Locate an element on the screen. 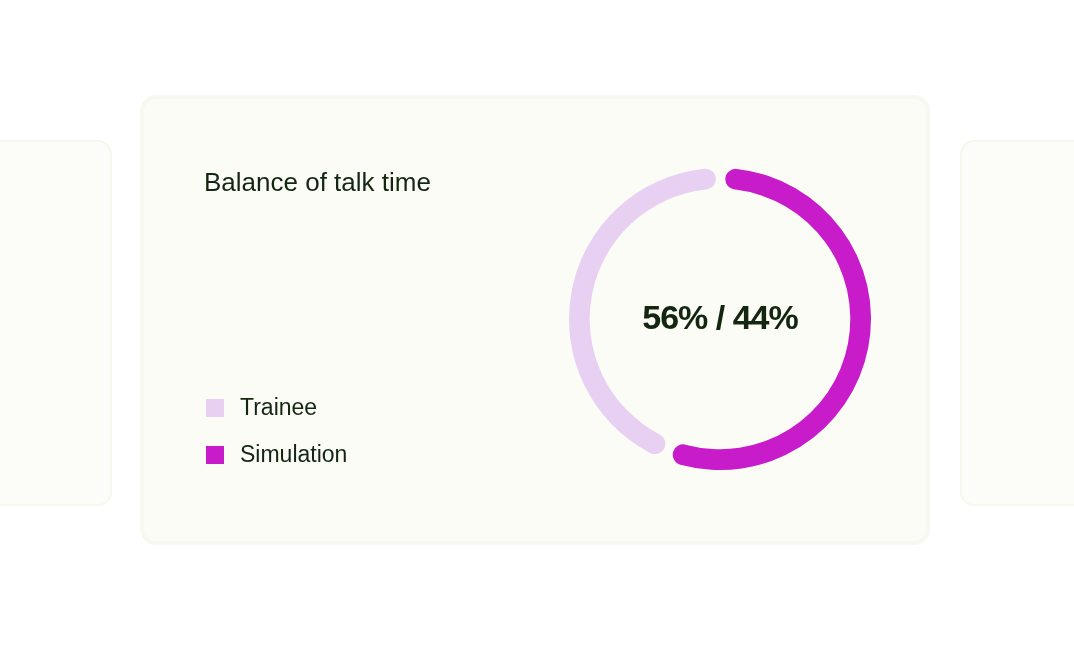 This screenshot has width=1074, height=660. legend-label: Trainee is located at coordinates (279, 407).